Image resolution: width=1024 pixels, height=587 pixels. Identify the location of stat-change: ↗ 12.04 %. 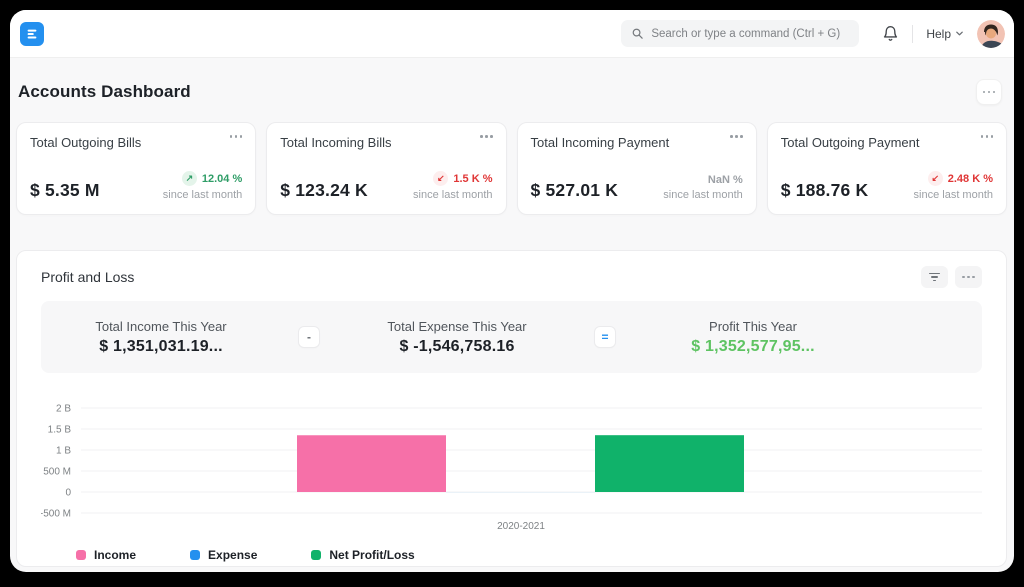
(202, 178).